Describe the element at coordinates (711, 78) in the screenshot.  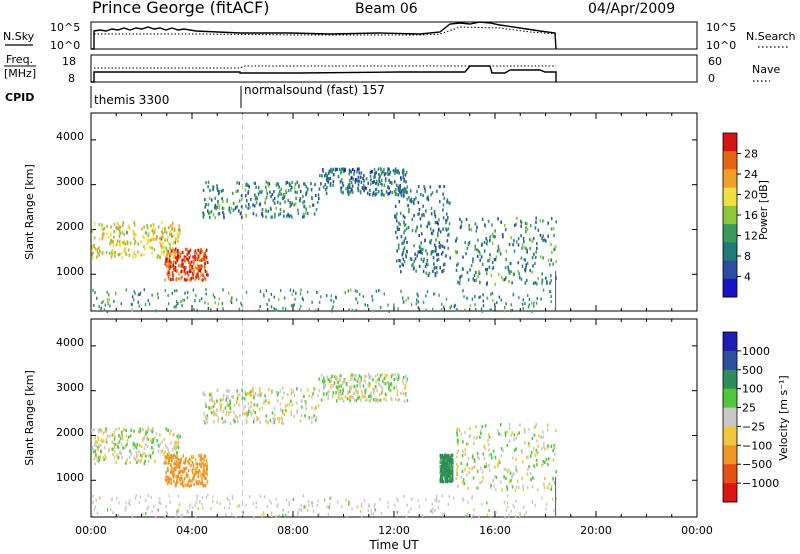
I see `nave-right-tick-bottom: 0` at that location.